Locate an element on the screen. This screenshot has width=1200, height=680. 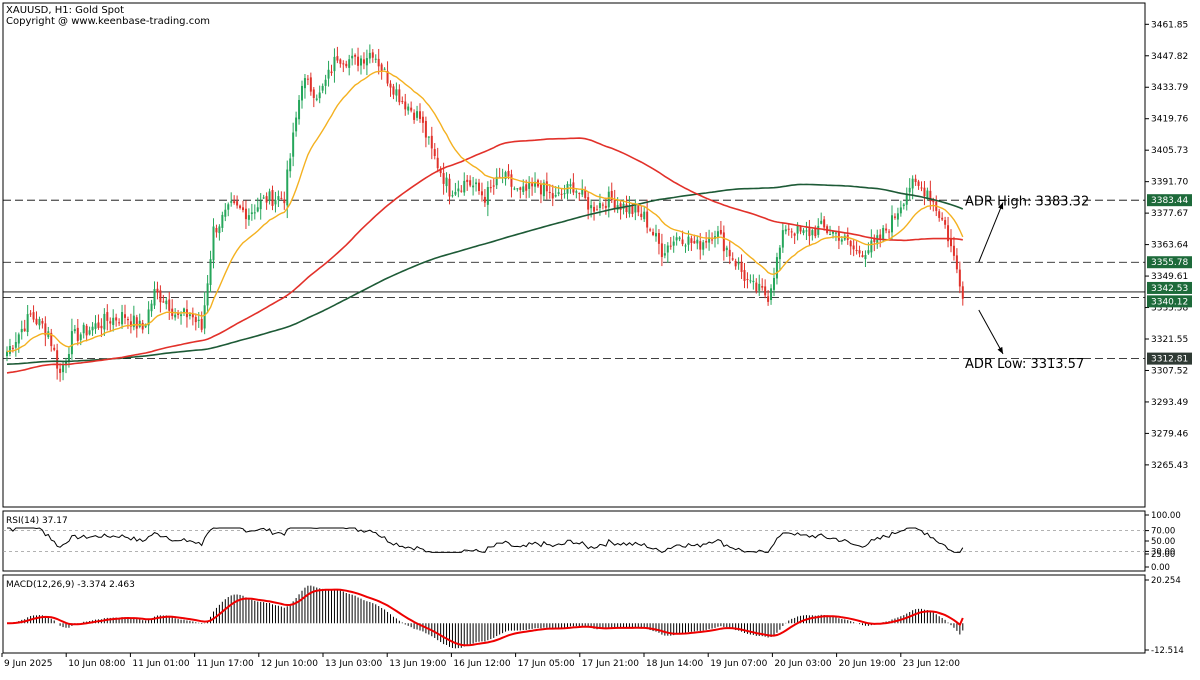
time-tick-label: 19 Jun 07:00 is located at coordinates (738, 664).